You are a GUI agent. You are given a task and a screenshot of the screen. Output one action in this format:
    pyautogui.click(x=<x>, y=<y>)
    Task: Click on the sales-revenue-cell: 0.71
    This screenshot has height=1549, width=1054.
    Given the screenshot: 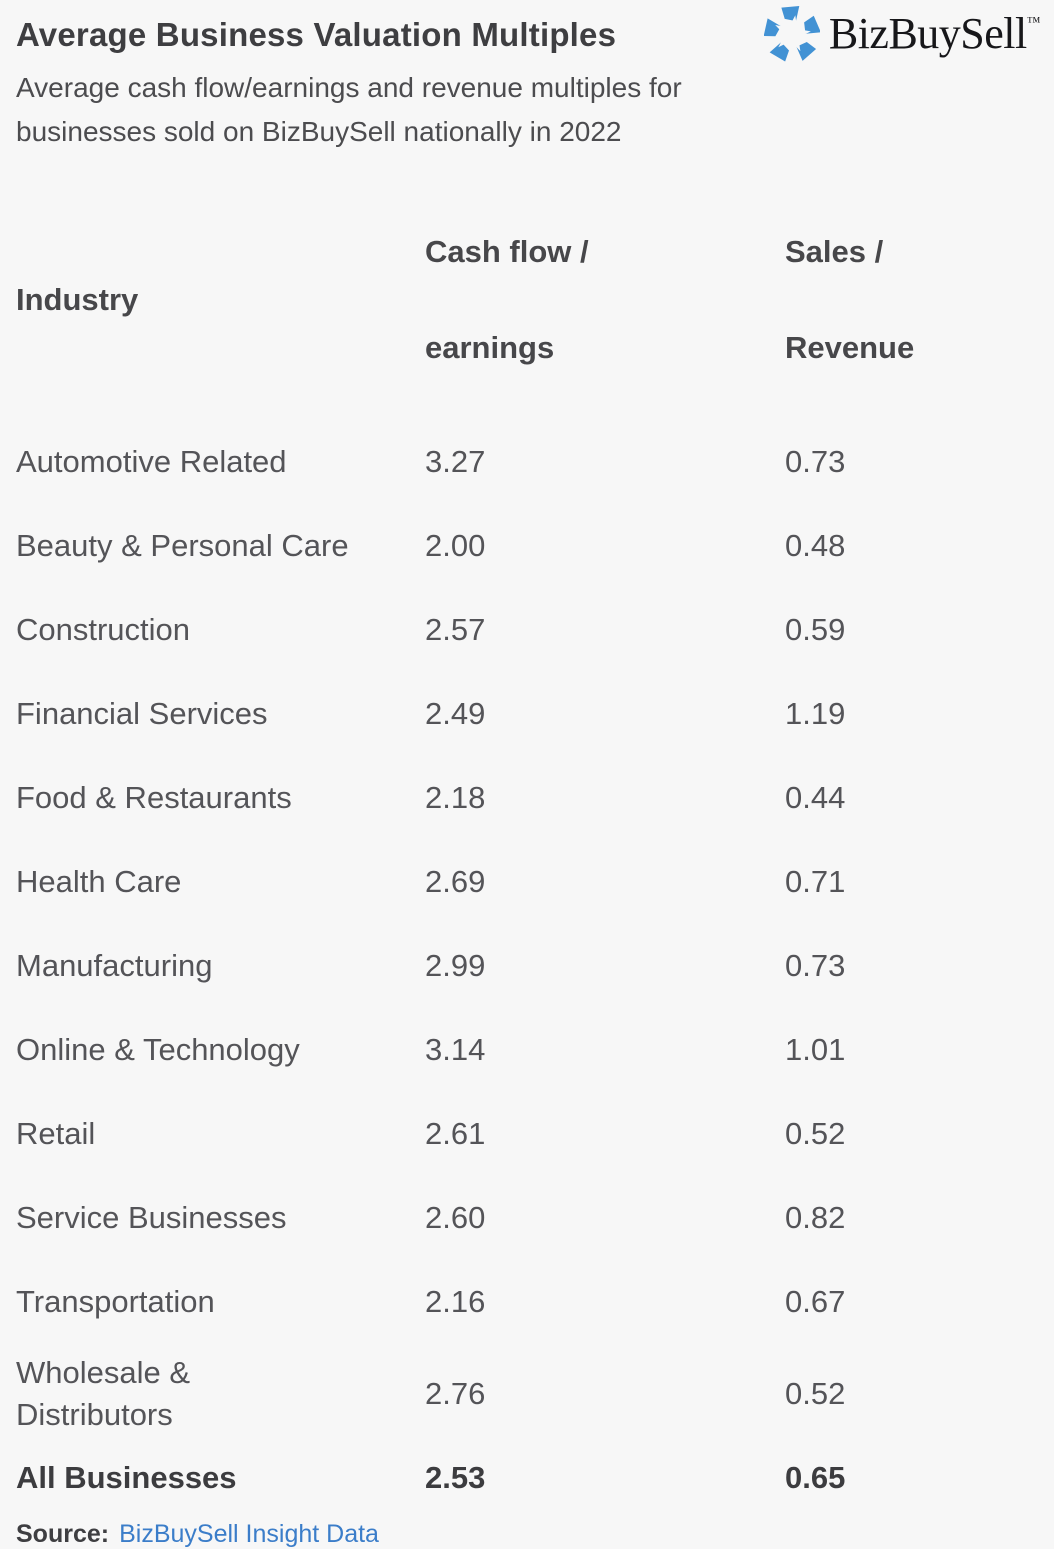 What is the action you would take?
    pyautogui.click(x=815, y=881)
    